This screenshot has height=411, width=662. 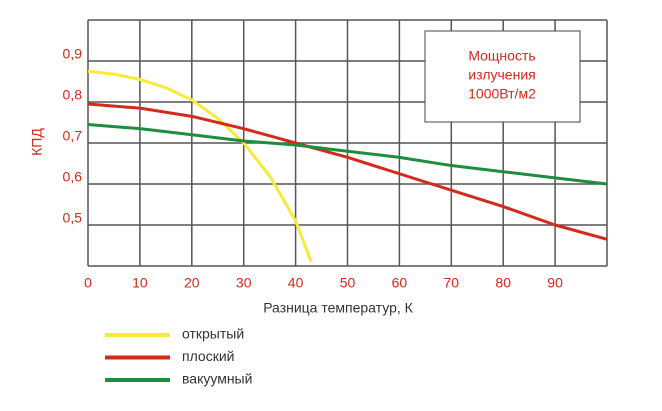 I want to click on annotation-text: Мощность, so click(x=501, y=56).